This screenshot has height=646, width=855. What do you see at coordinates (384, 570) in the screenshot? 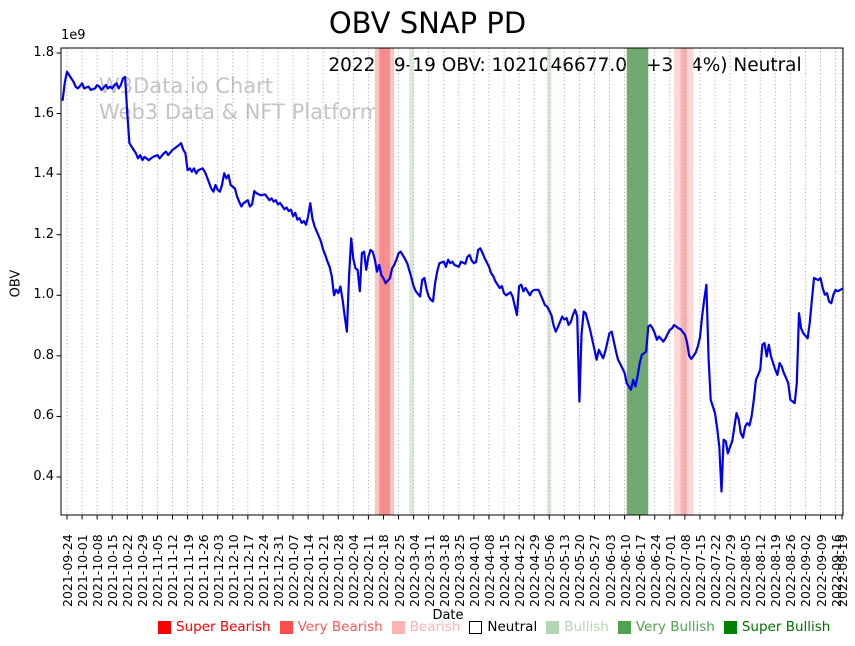
I see `x-tick-label: 2022-02-18` at bounding box center [384, 570].